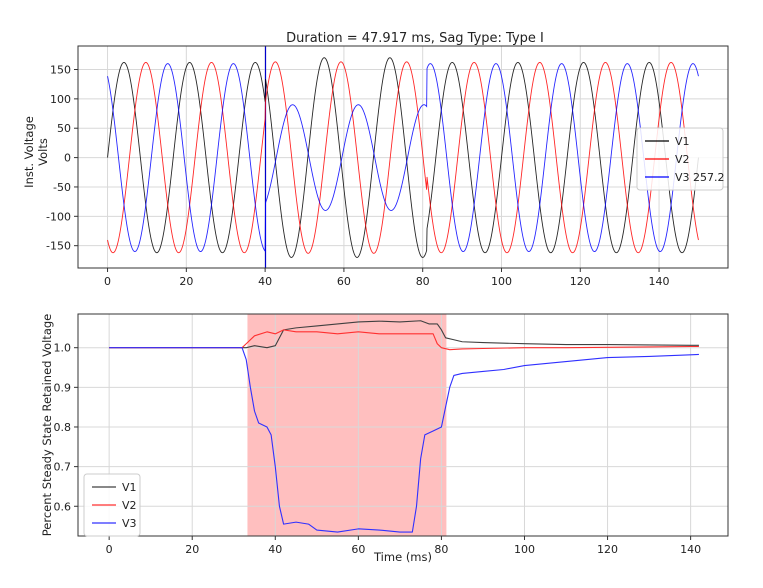 The image size is (763, 588). I want to click on y-tick-label: -100, so click(58, 216).